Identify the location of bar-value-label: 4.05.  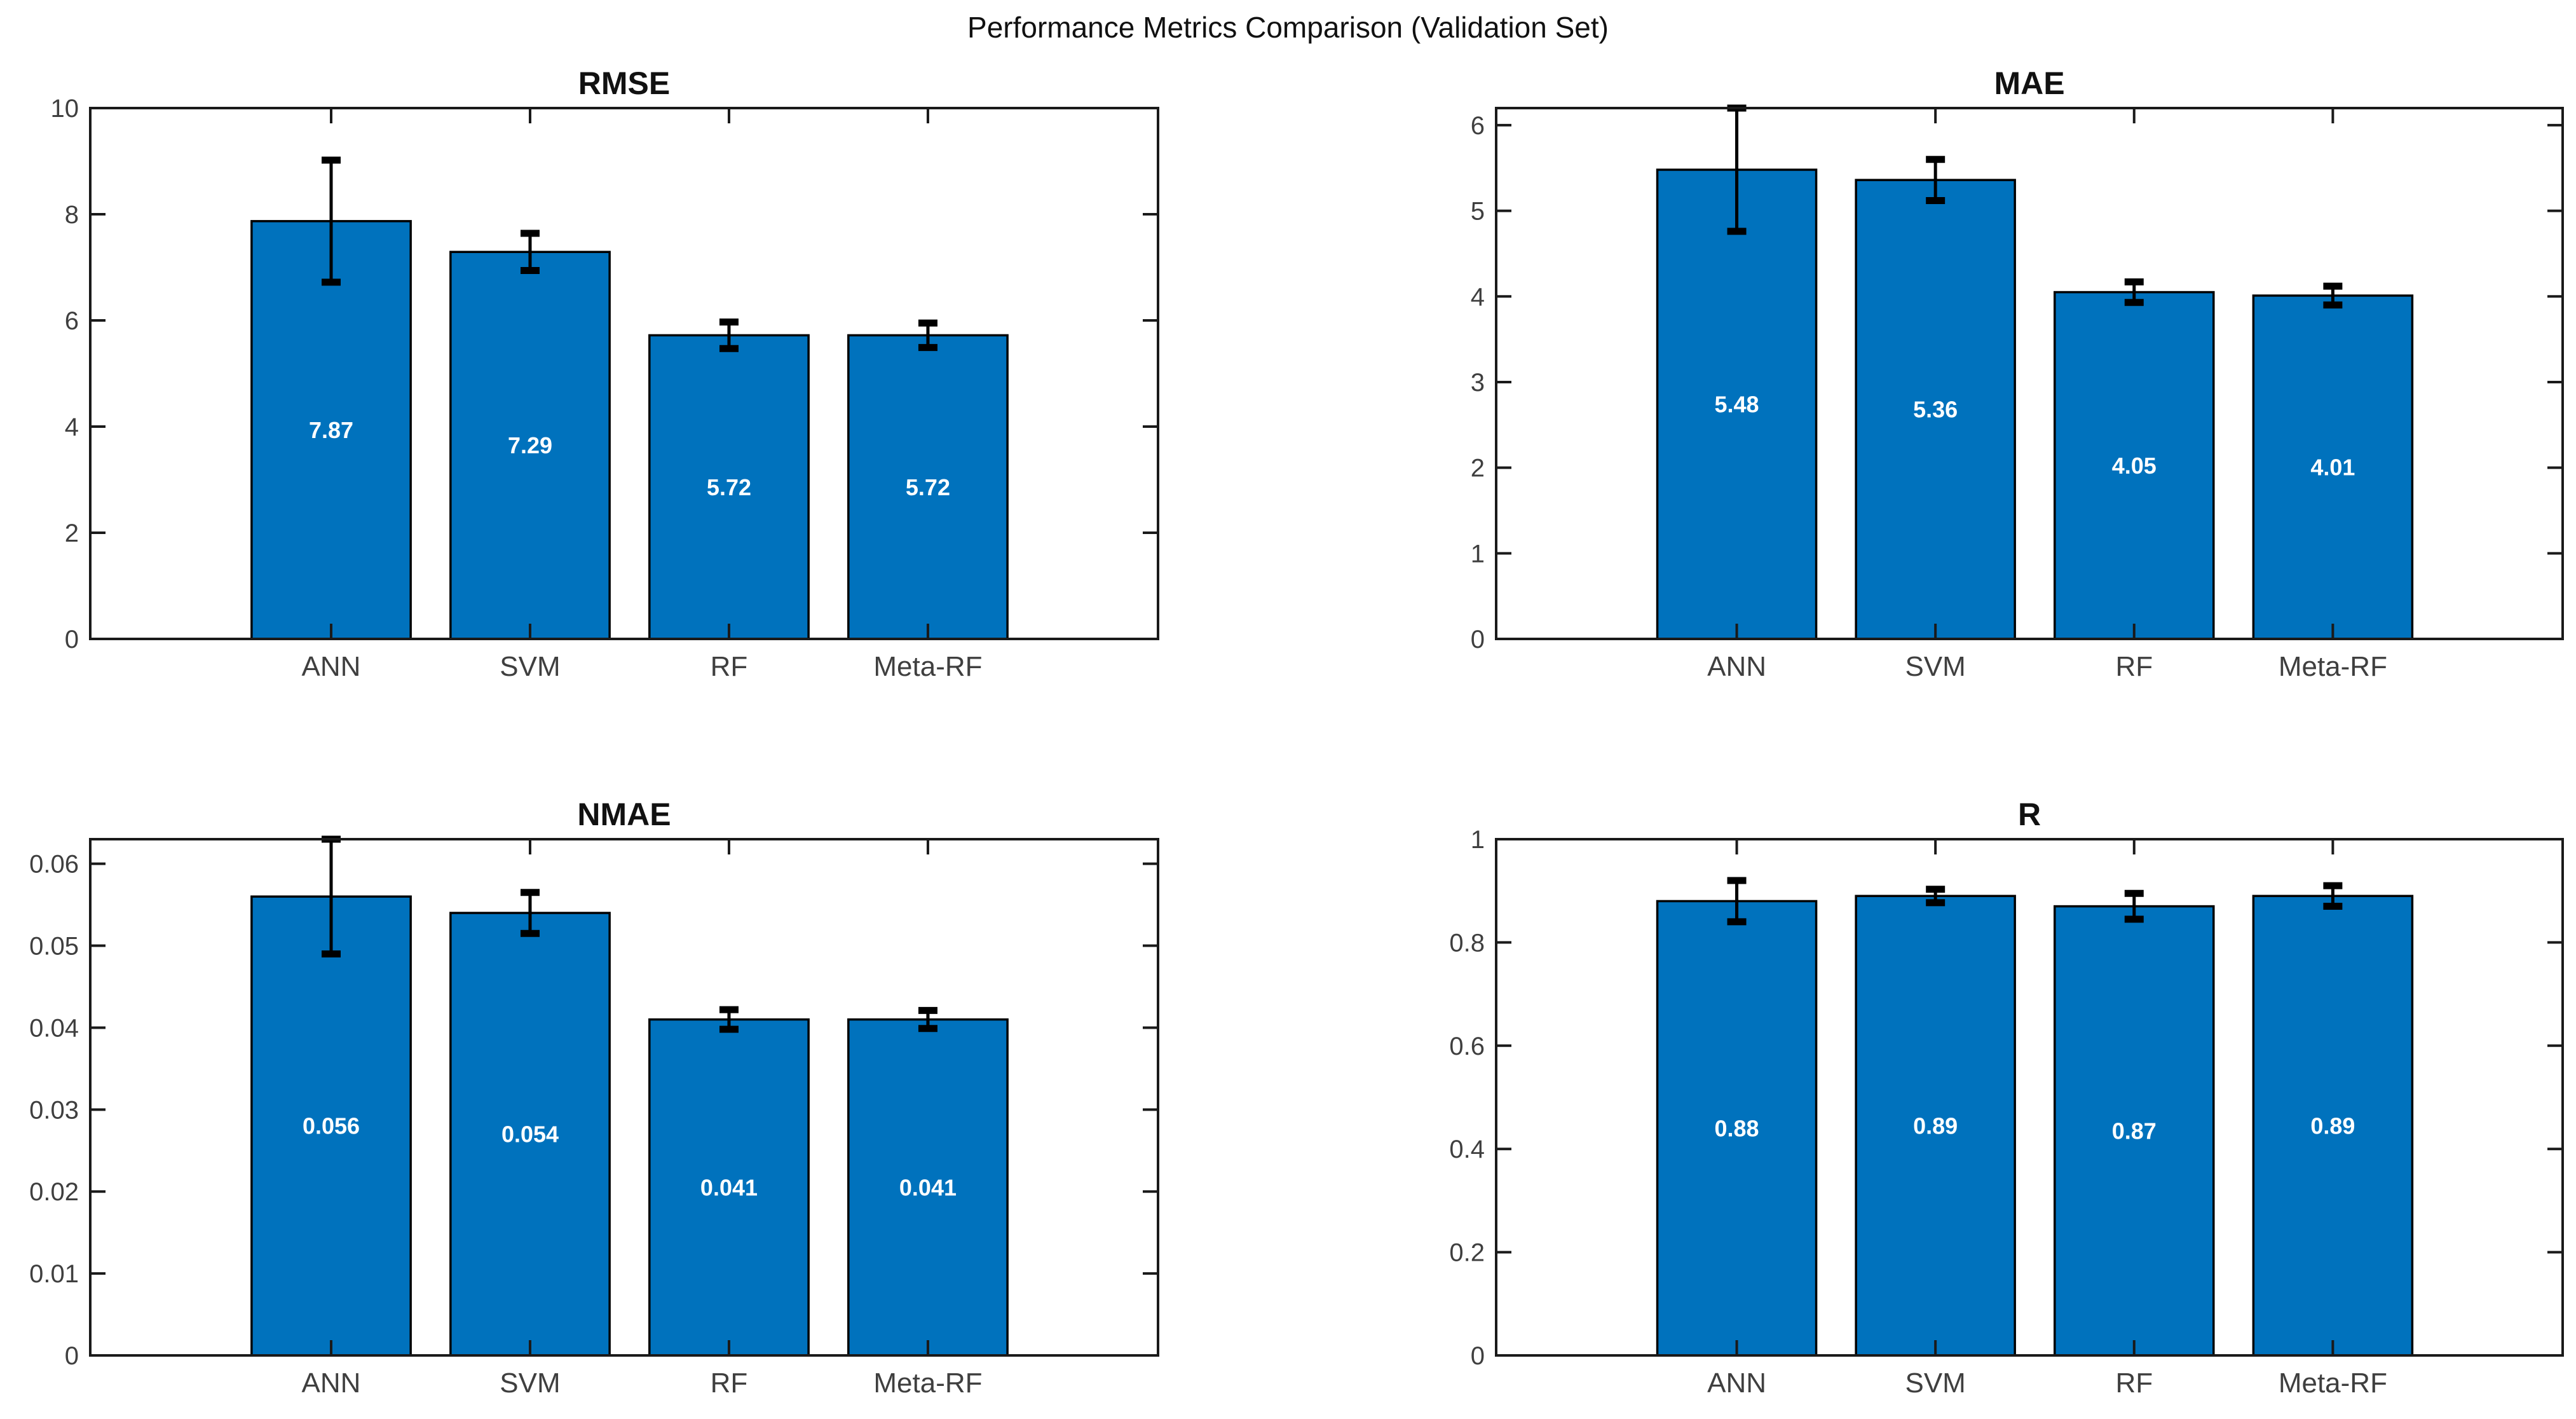
(2134, 466).